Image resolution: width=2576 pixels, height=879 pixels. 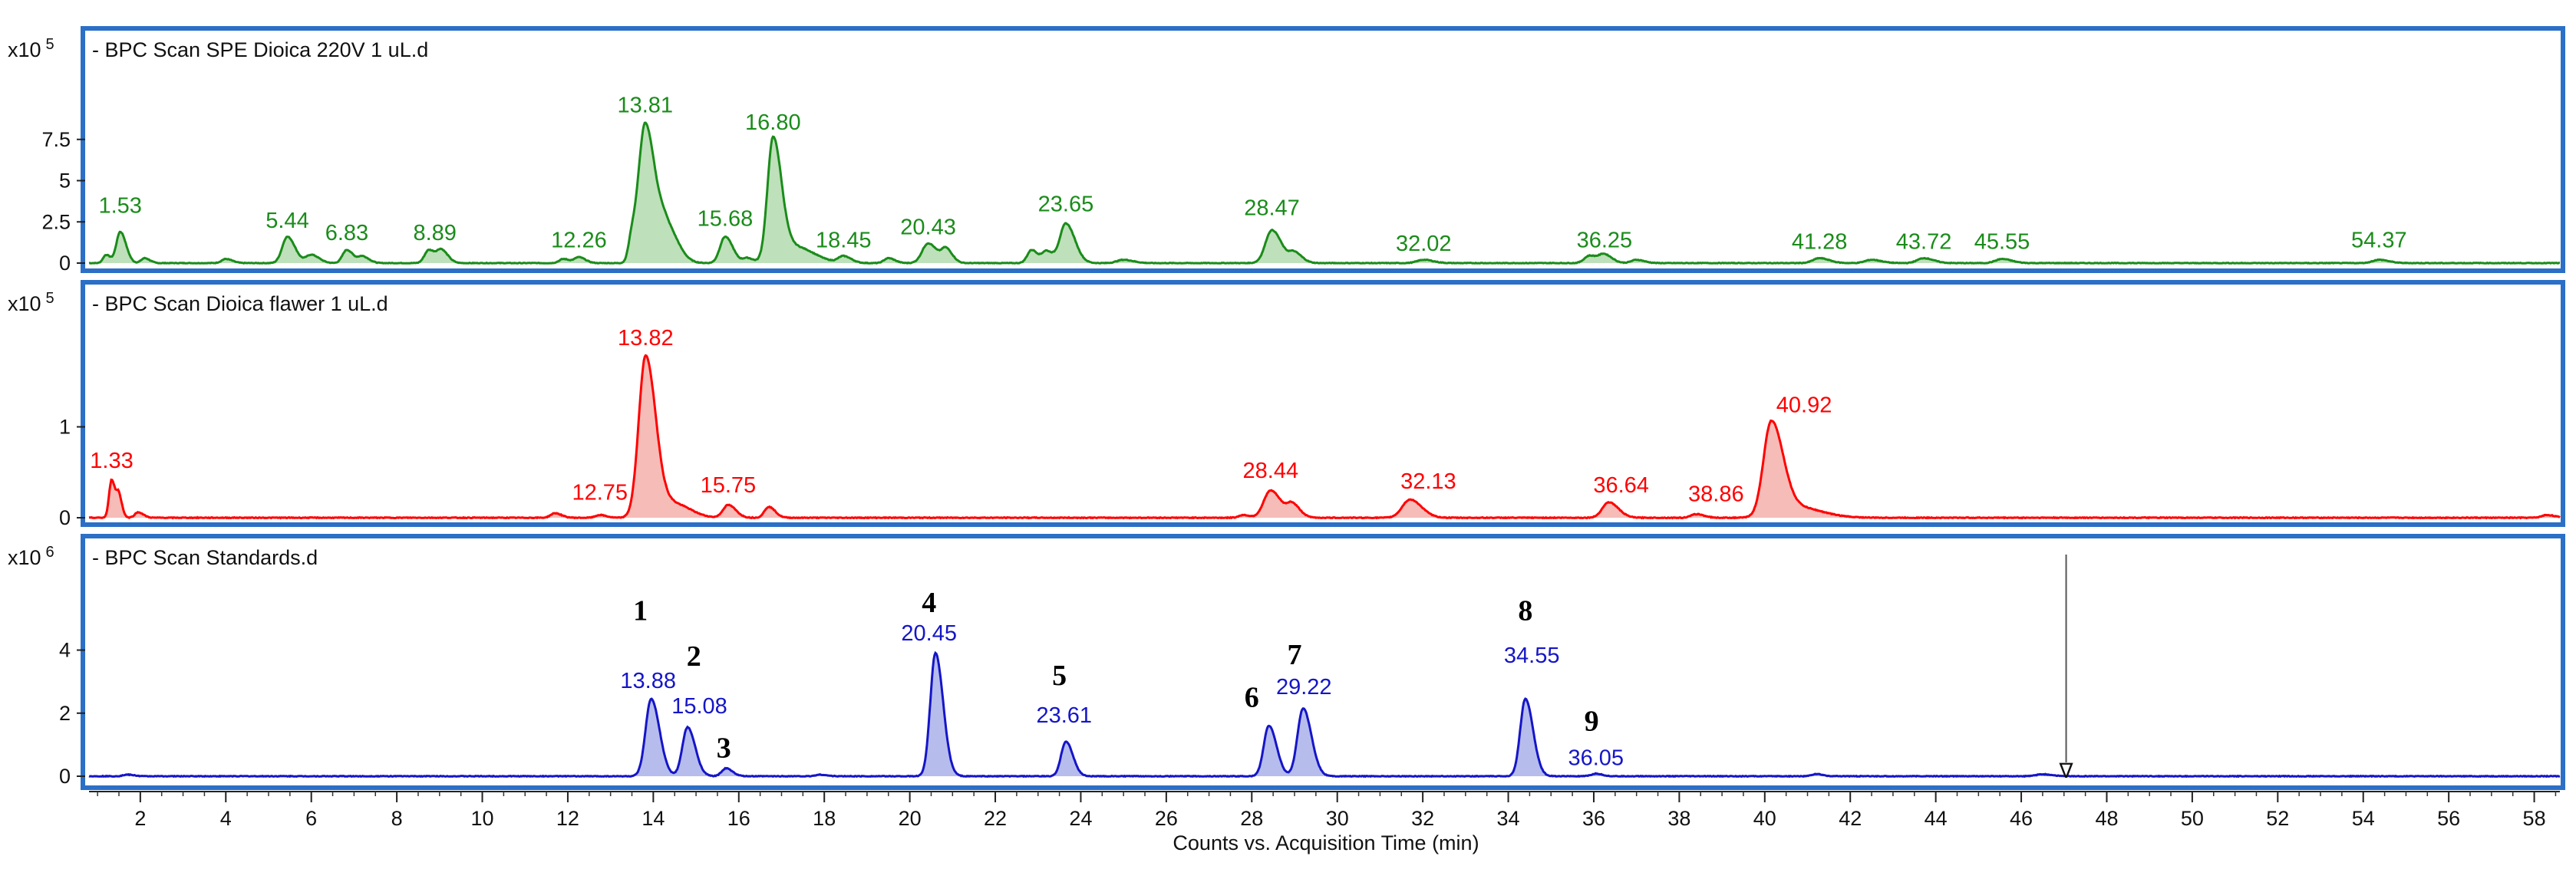 What do you see at coordinates (65, 182) in the screenshot?
I see `y-tick-label-1: 5` at bounding box center [65, 182].